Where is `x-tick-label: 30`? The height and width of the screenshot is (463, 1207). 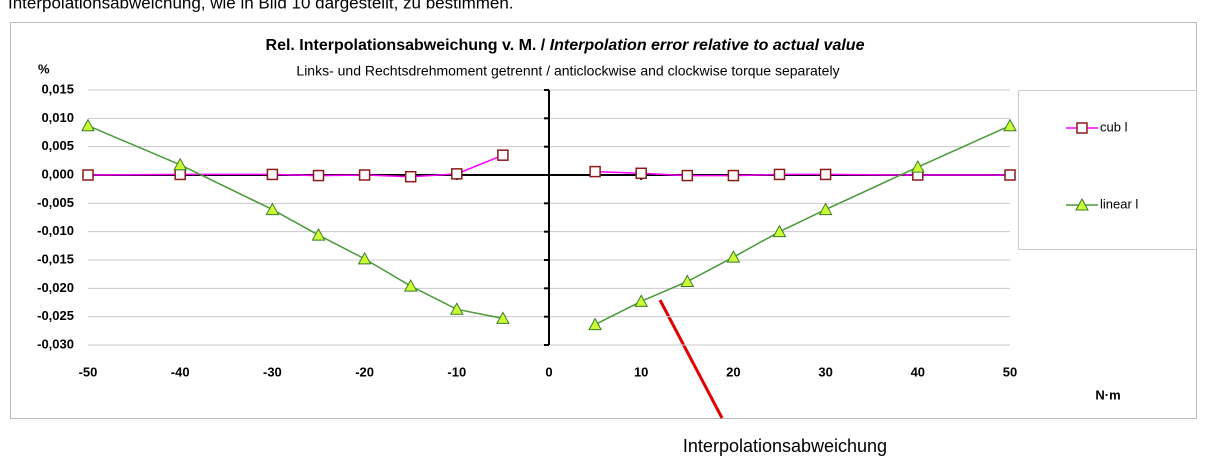
x-tick-label: 30 is located at coordinates (825, 371).